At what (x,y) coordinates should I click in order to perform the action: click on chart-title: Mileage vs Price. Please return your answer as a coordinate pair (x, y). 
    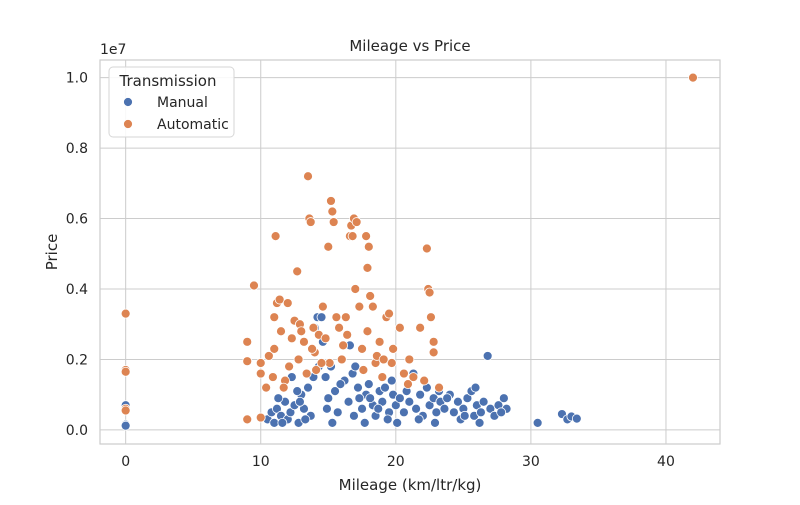
    Looking at the image, I should click on (409, 46).